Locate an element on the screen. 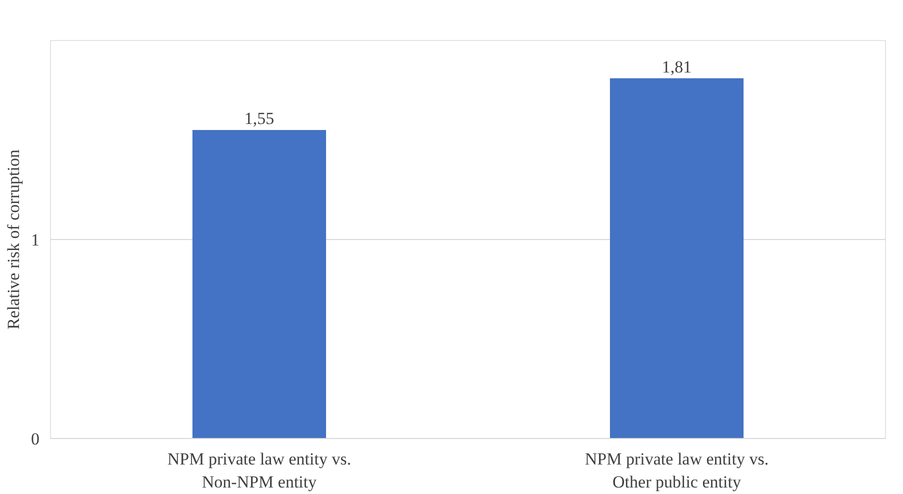 The width and height of the screenshot is (903, 494). data-label: 1,81 is located at coordinates (677, 66).